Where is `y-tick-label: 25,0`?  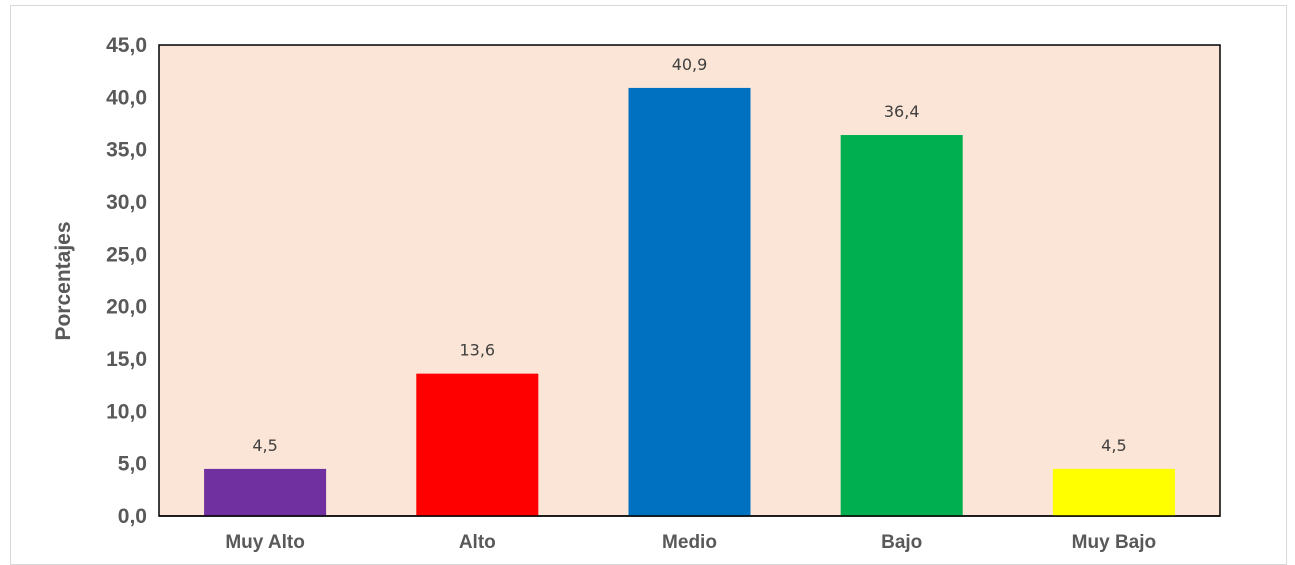
y-tick-label: 25,0 is located at coordinates (126, 254).